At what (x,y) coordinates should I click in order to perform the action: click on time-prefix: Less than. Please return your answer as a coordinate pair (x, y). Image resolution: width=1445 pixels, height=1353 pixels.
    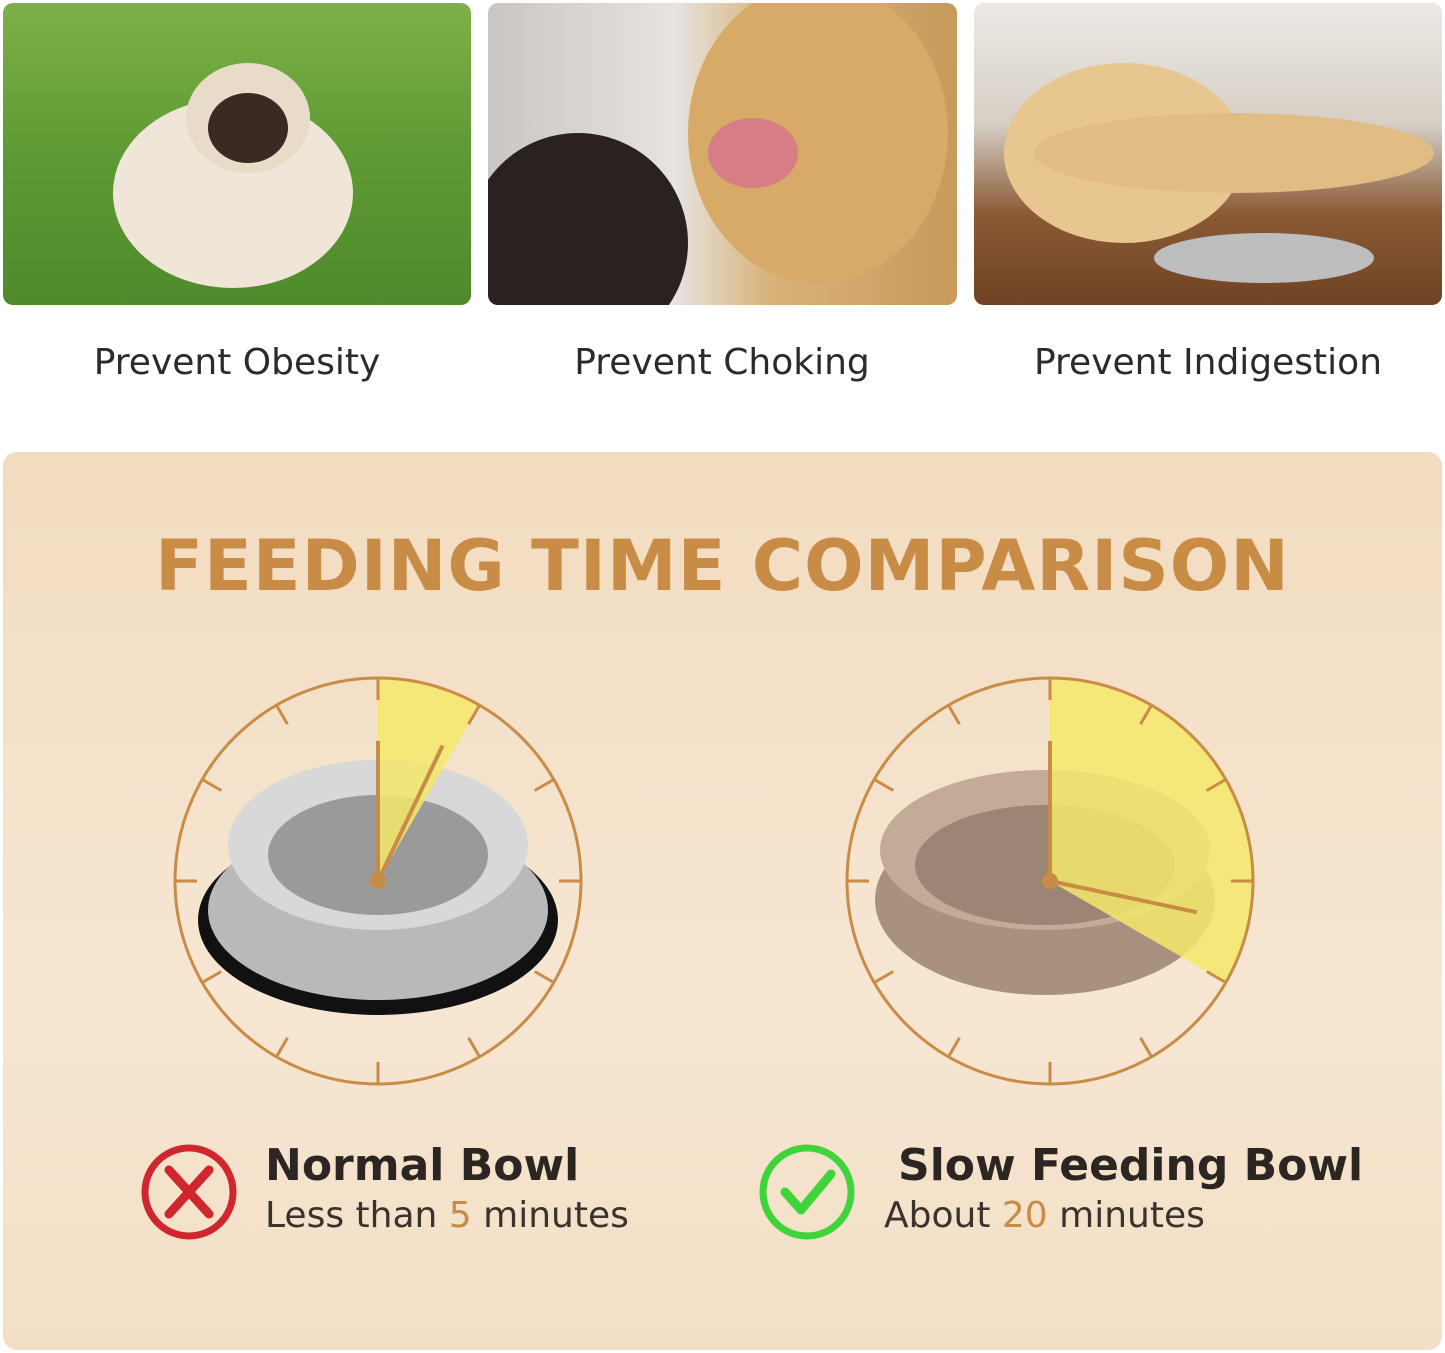
    Looking at the image, I should click on (357, 1215).